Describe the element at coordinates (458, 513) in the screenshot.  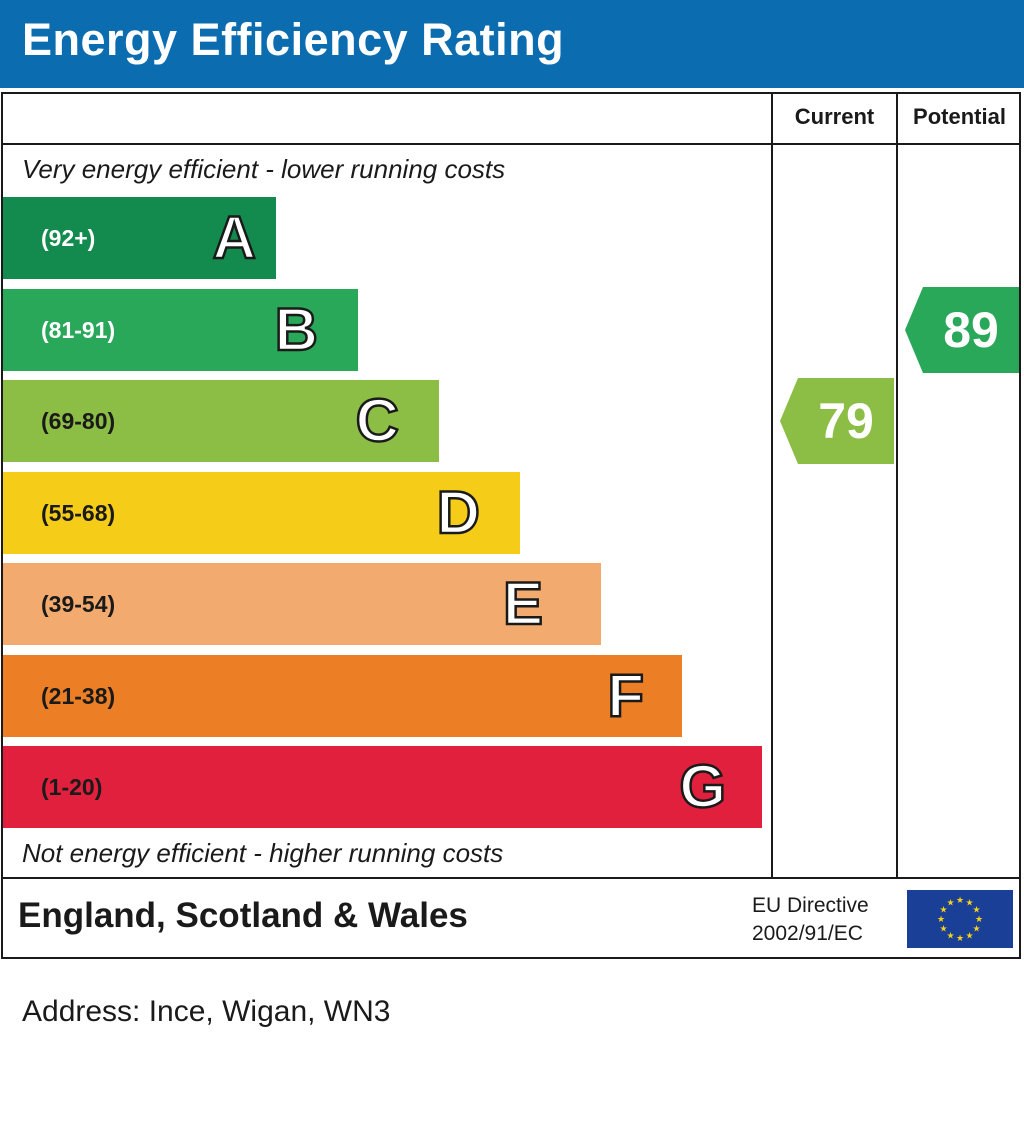
I see `band-d-letter: D` at that location.